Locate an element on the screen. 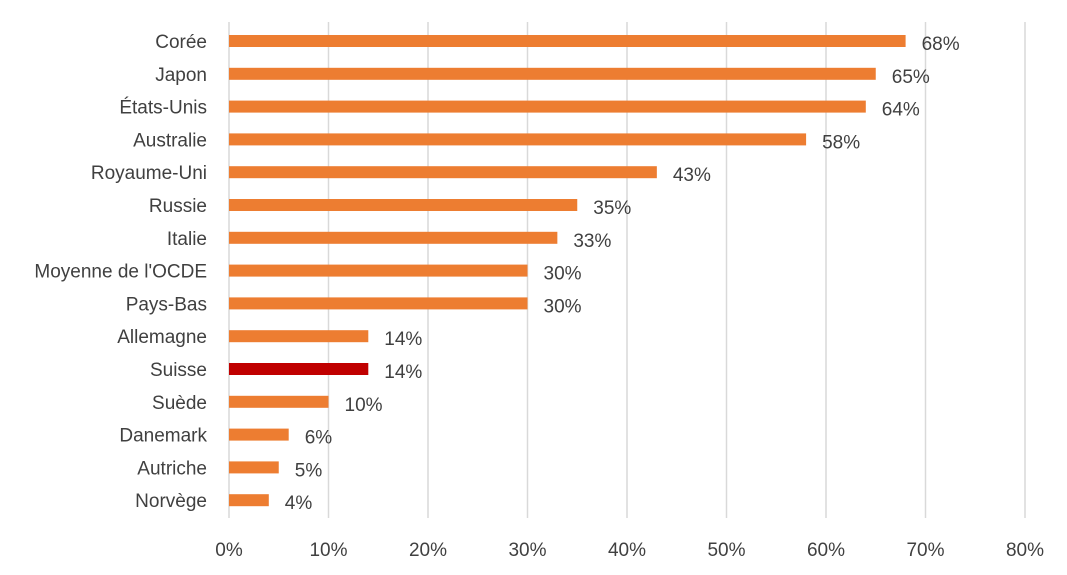 This screenshot has width=1067, height=575. category-label: Moyenne de l'OCDE is located at coordinates (120, 272).